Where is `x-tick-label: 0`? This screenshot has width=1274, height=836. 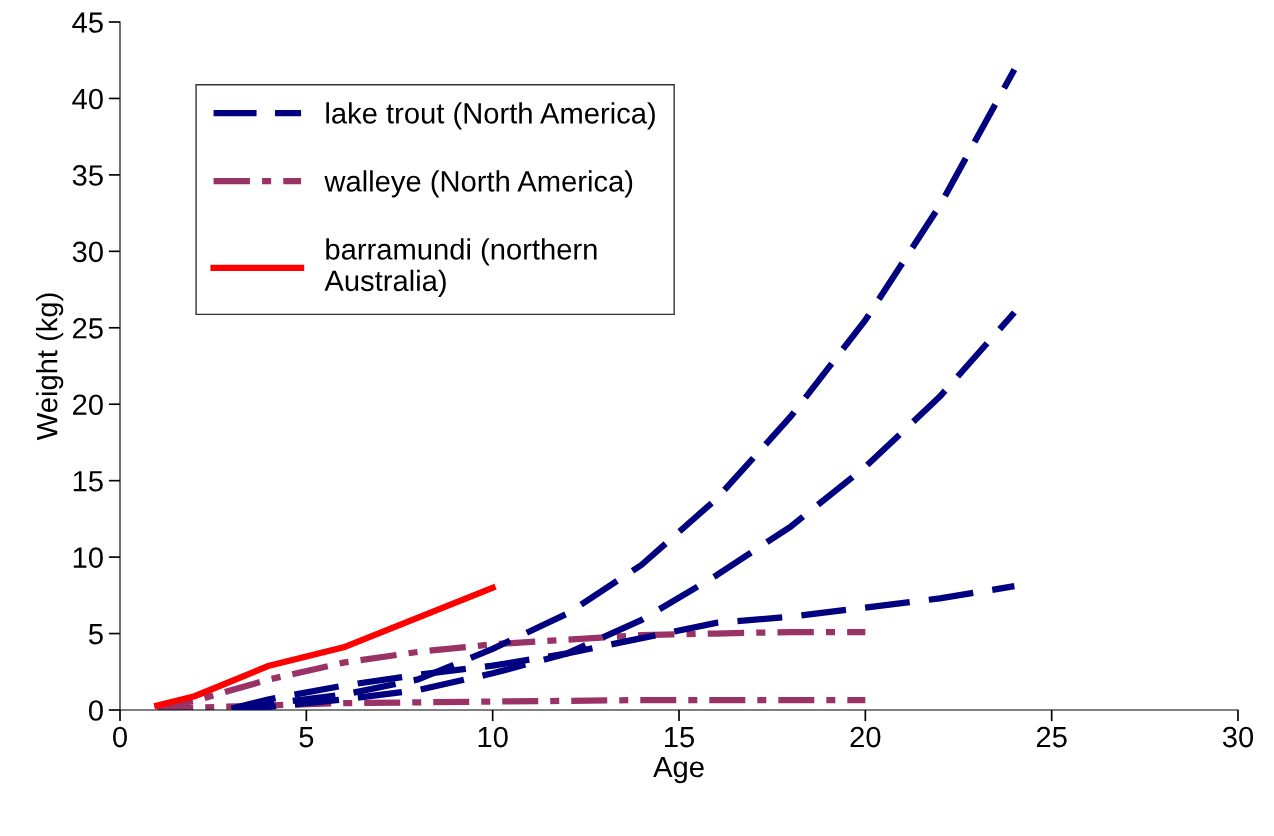
x-tick-label: 0 is located at coordinates (120, 737).